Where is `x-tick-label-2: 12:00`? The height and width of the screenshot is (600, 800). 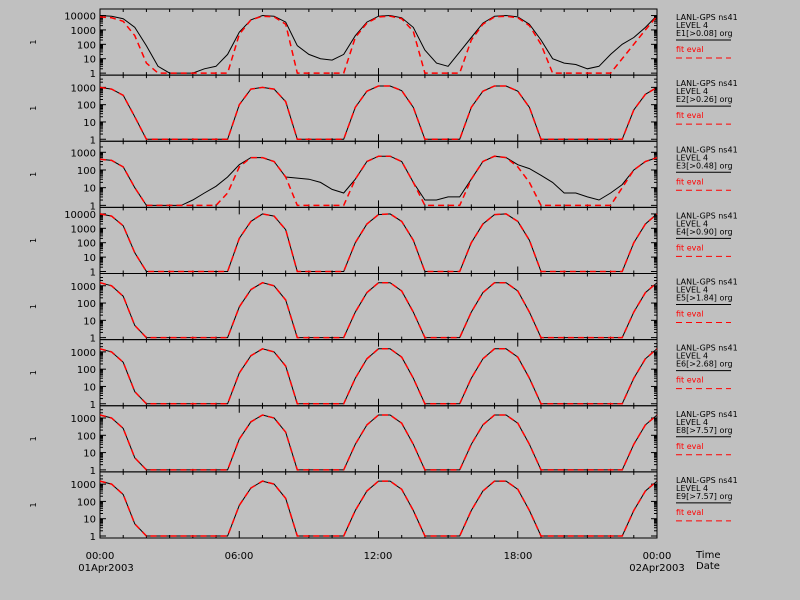
x-tick-label-2: 12:00 is located at coordinates (378, 556).